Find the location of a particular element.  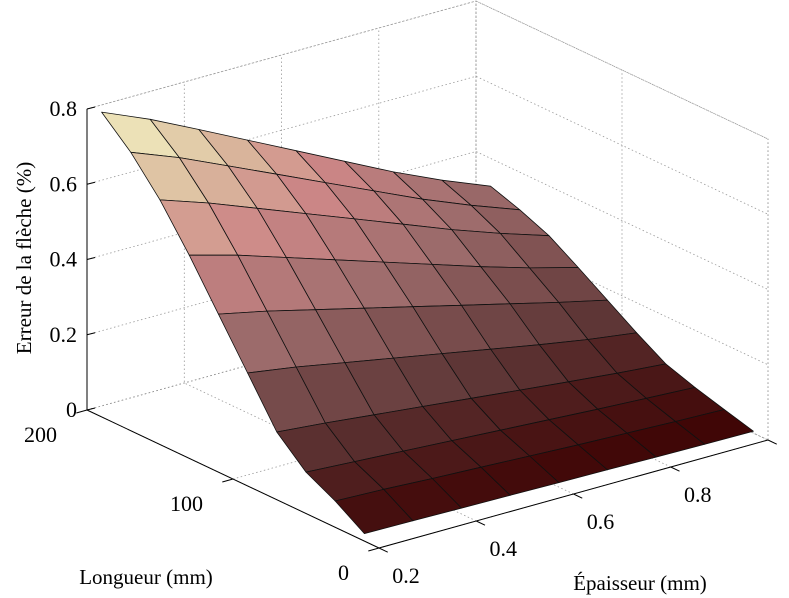

x-tick-label-3: 0.8 is located at coordinates (698, 494).